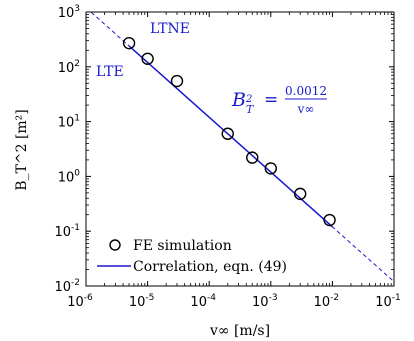 The height and width of the screenshot is (341, 414). Describe the element at coordinates (248, 99) in the screenshot. I see `equation-sup: 2` at that location.